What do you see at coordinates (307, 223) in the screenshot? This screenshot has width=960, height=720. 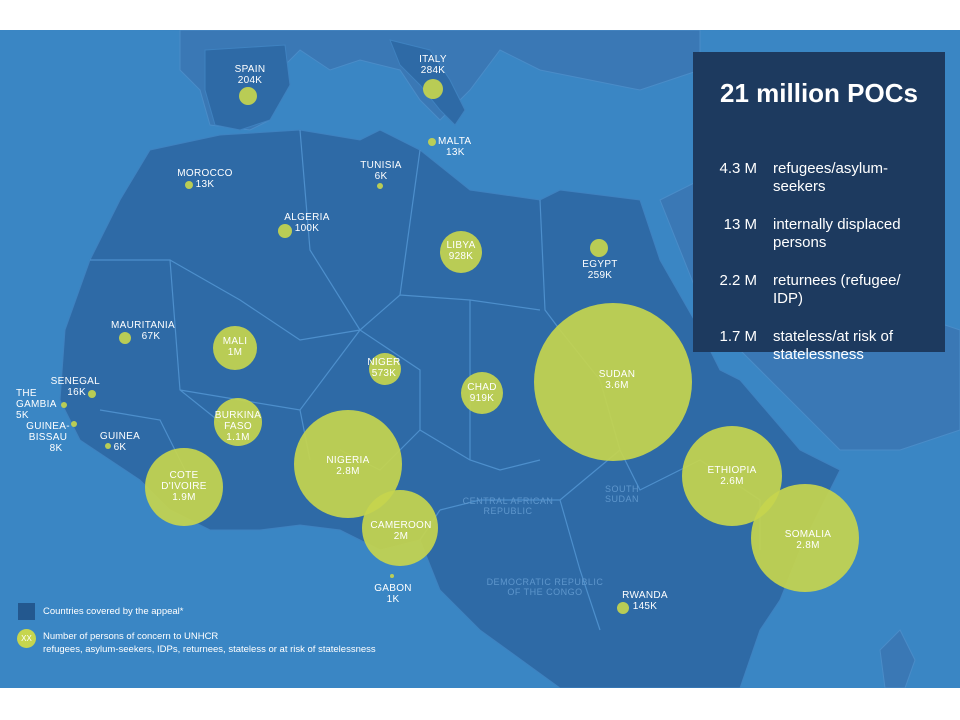 I see `country-label-algeria: ALGERIA 100K` at bounding box center [307, 223].